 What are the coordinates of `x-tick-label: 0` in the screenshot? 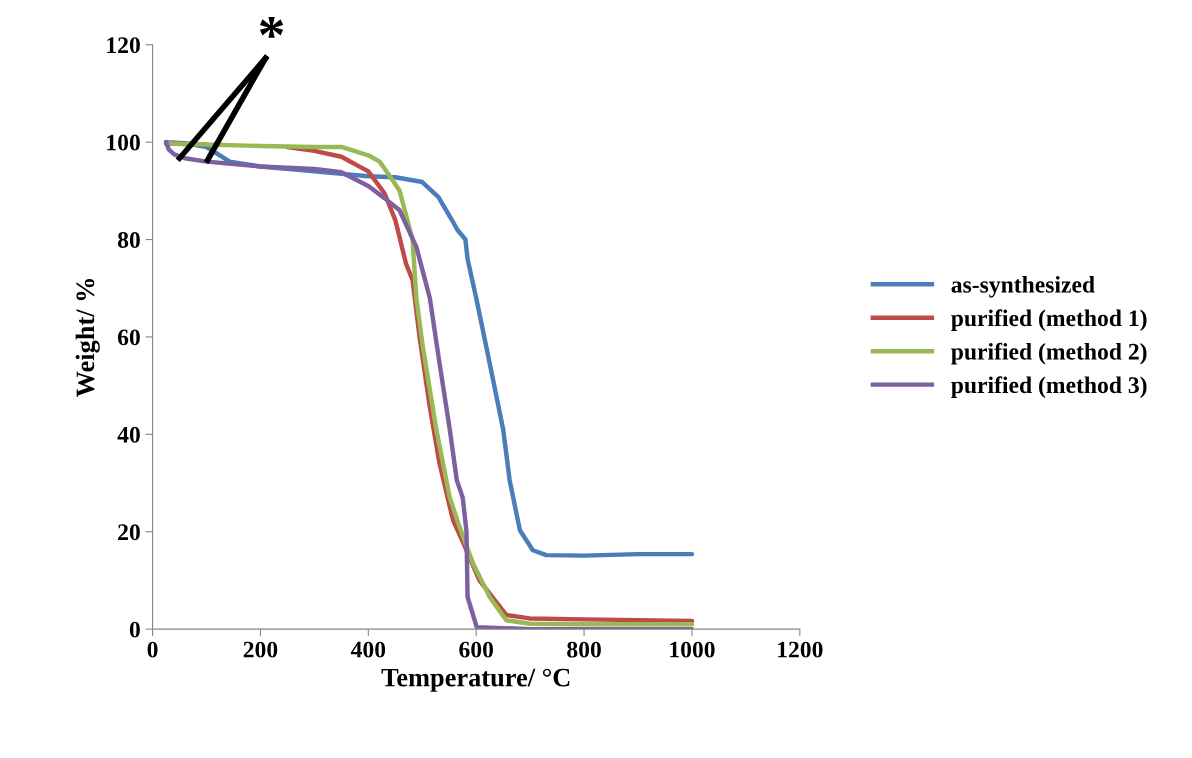 It's located at (152, 649).